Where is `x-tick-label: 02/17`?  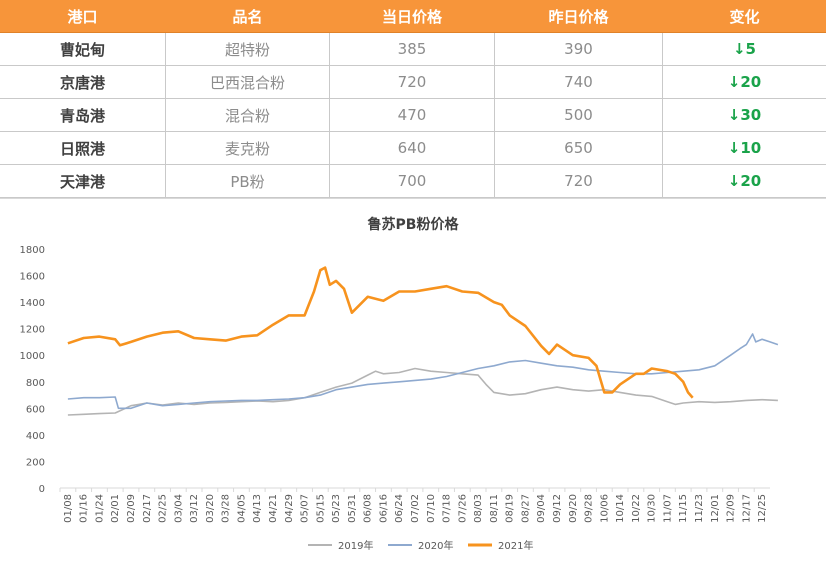 x-tick-label: 02/17 is located at coordinates (147, 508).